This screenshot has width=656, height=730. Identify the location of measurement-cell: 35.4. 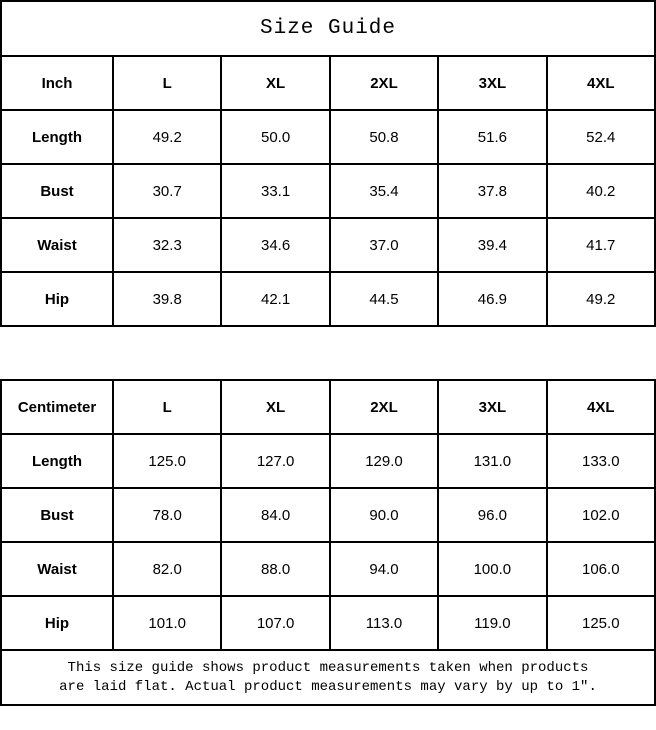
(384, 191).